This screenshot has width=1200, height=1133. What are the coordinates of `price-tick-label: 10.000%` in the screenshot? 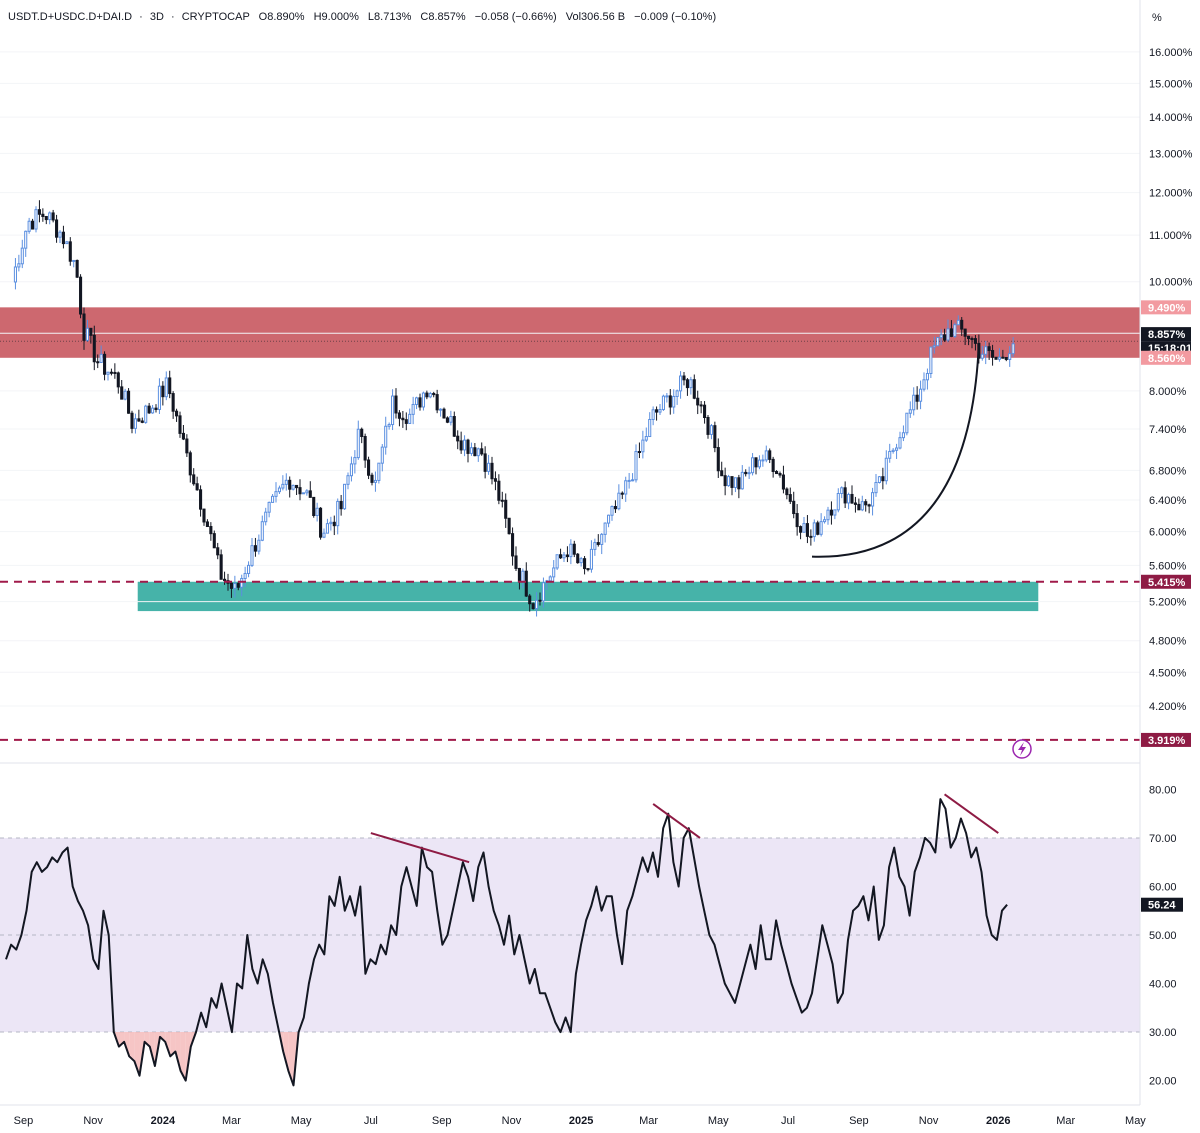 It's located at (1171, 283).